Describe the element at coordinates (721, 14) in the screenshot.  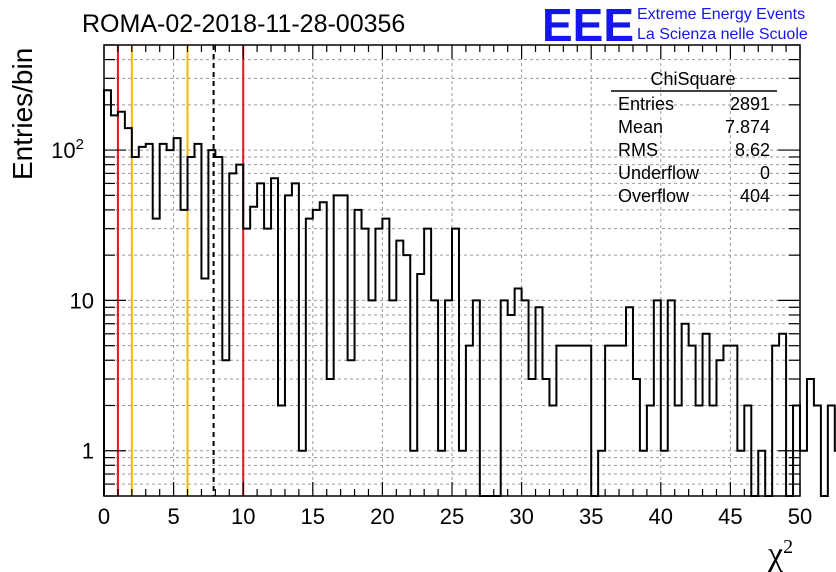
I see `logo-line-1: Extreme Energy Events` at that location.